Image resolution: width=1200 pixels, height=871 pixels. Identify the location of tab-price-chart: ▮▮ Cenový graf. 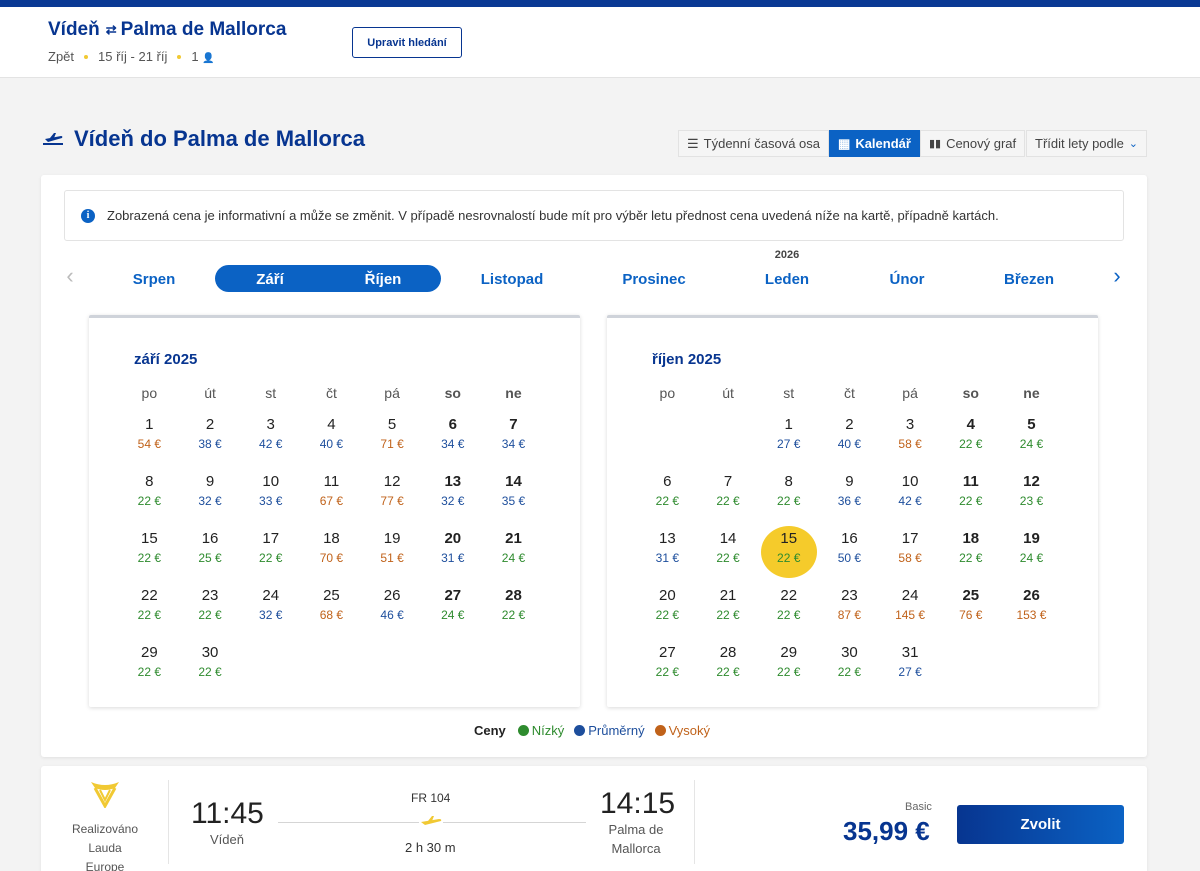
(972, 143).